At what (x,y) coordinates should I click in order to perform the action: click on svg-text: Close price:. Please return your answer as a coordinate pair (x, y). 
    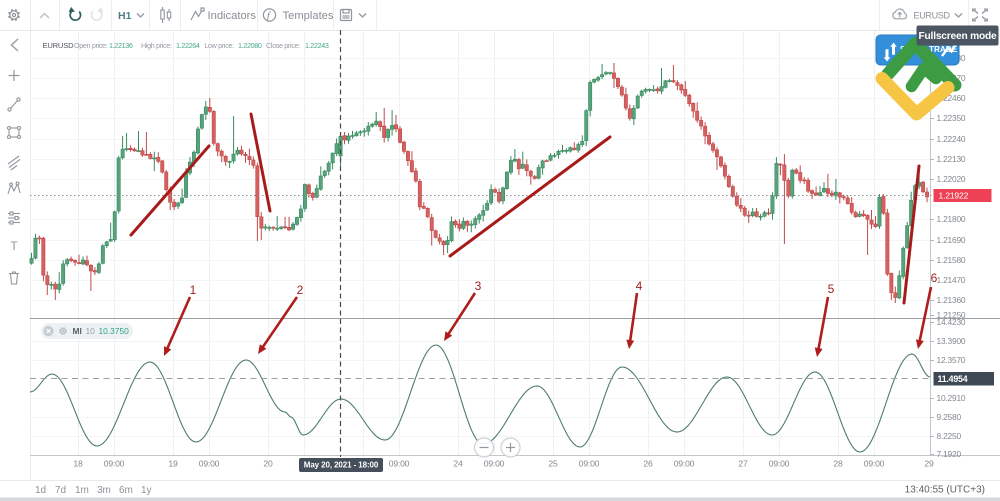
    Looking at the image, I should click on (283, 45).